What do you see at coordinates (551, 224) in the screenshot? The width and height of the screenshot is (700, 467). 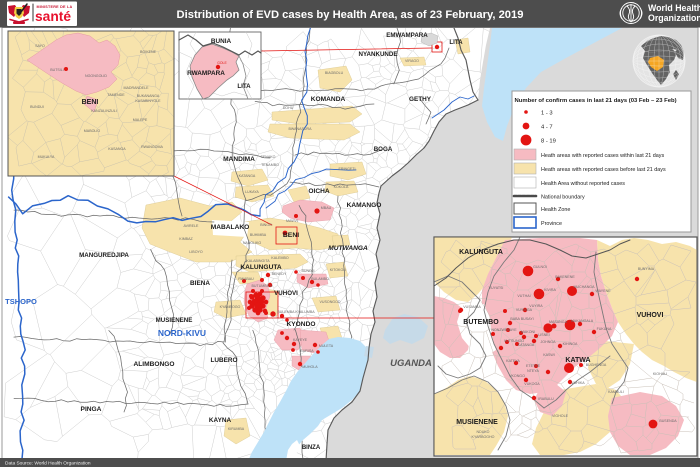 I see `svg-text: Province` at bounding box center [551, 224].